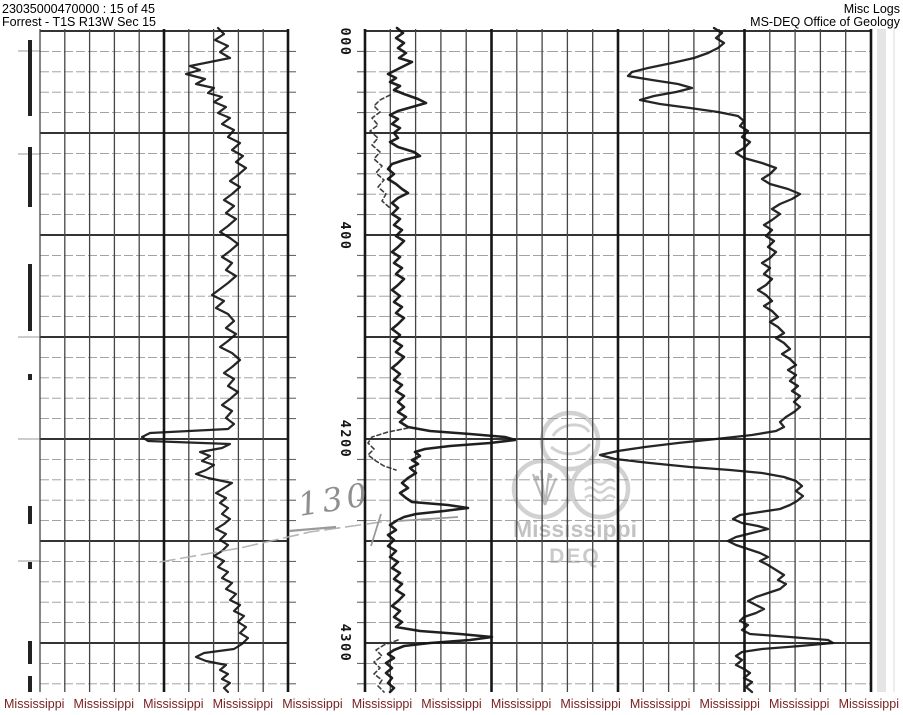 The image size is (903, 715). I want to click on depth-label: 000, so click(345, 42).